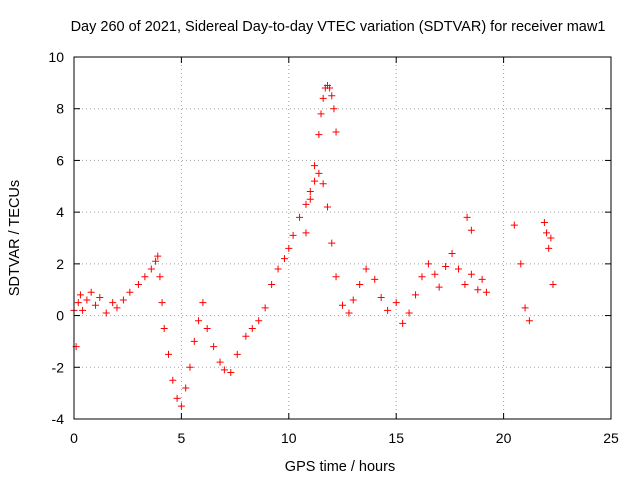  I want to click on x-tick-label: 0, so click(74, 438).